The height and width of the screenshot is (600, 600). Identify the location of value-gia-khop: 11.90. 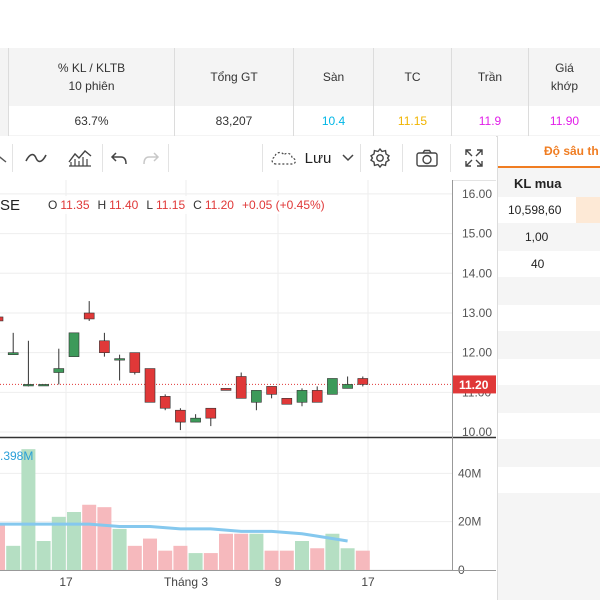
(564, 120).